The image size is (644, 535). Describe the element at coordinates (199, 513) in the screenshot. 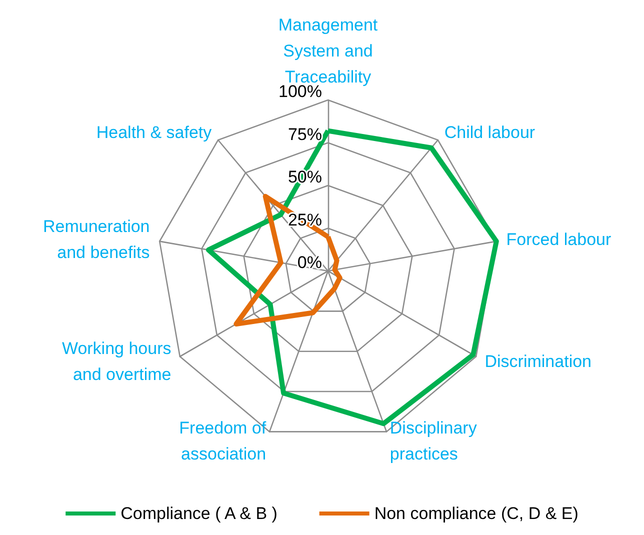

I see `legend-label: Compliance ( A & B )` at that location.